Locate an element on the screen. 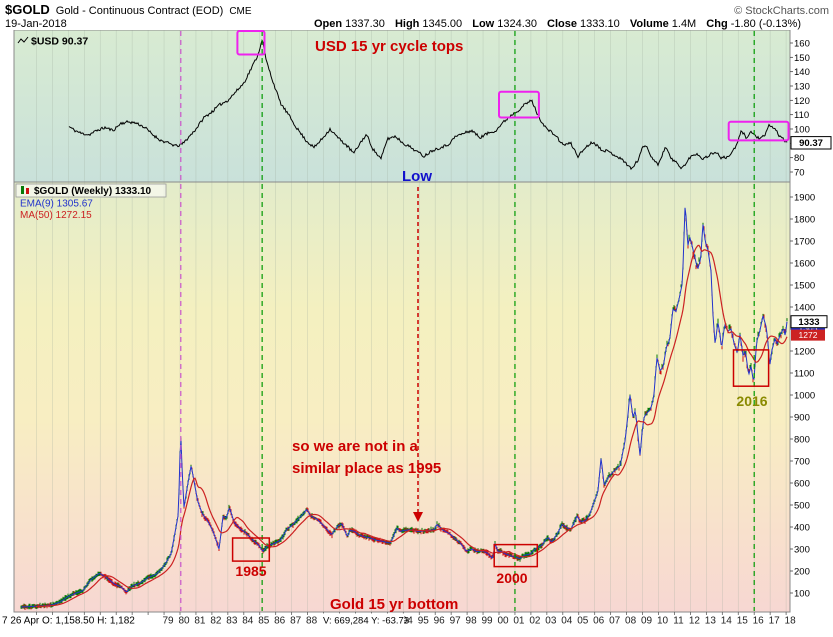  low-arrow is located at coordinates (418, 354).